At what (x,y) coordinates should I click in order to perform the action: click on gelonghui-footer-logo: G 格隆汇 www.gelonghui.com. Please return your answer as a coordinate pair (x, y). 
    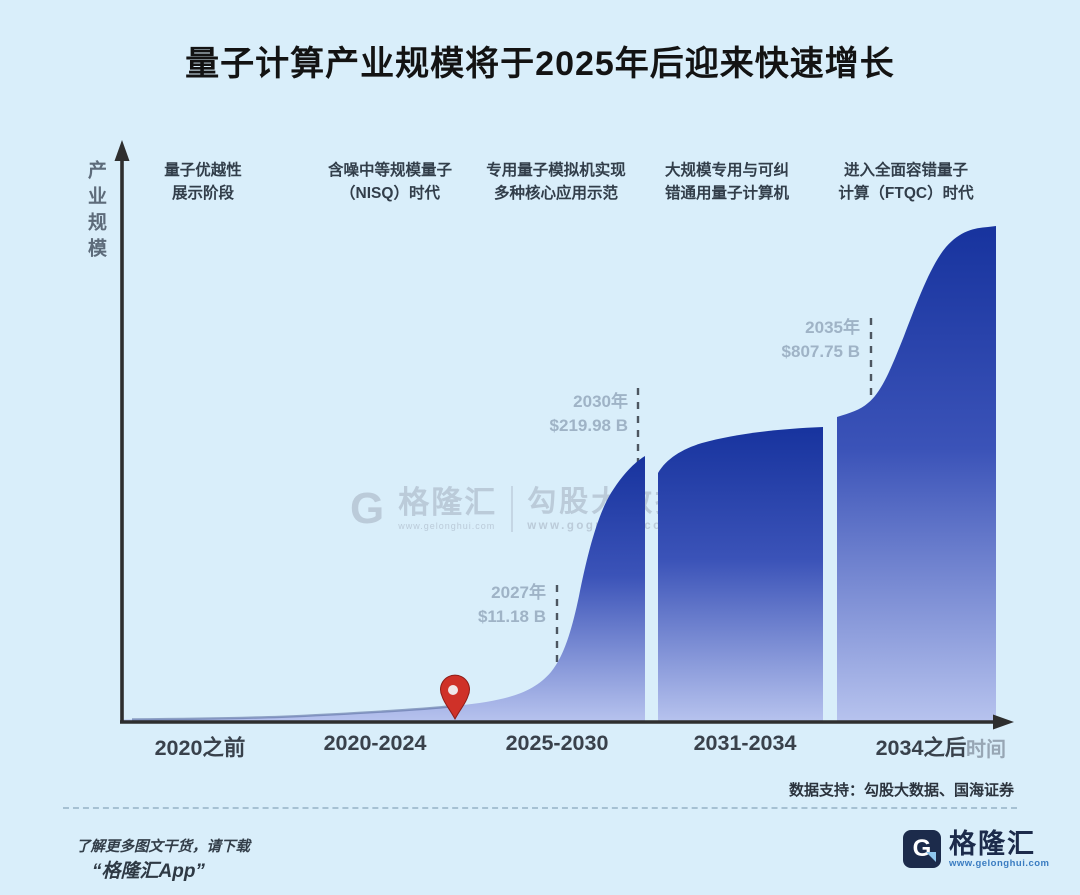
    Looking at the image, I should click on (976, 849).